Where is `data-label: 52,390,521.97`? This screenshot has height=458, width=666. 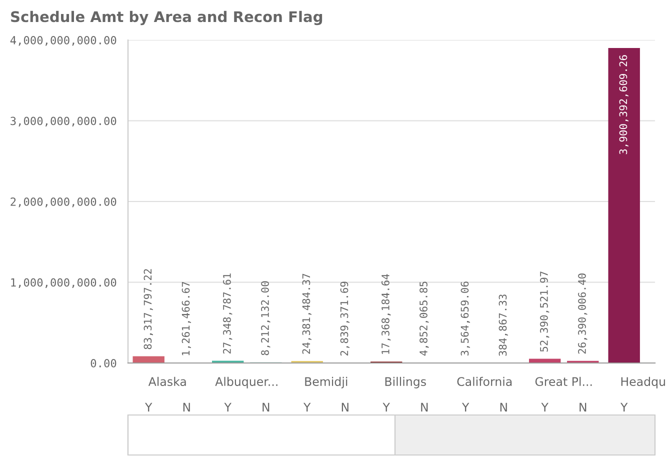
data-label: 52,390,521.97 is located at coordinates (545, 312).